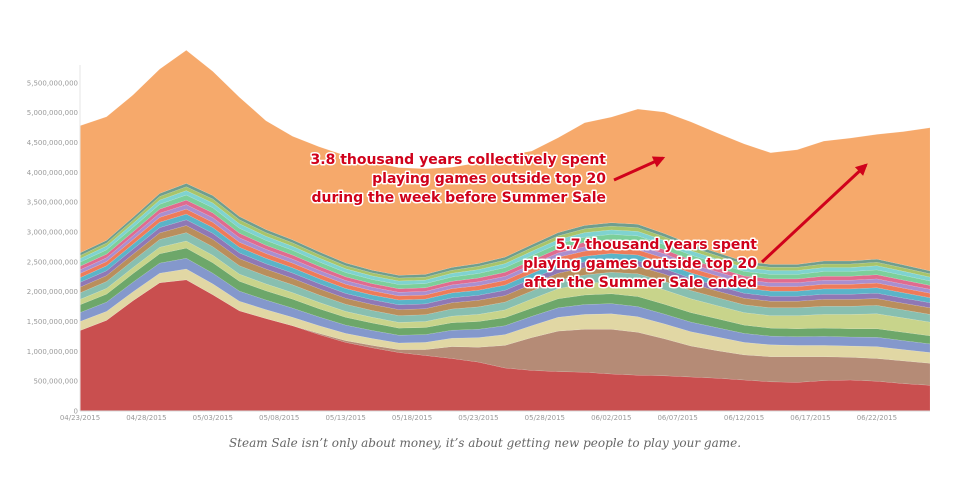 This screenshot has width=970, height=498. I want to click on x-tick-label: 05/18/2015, so click(412, 418).